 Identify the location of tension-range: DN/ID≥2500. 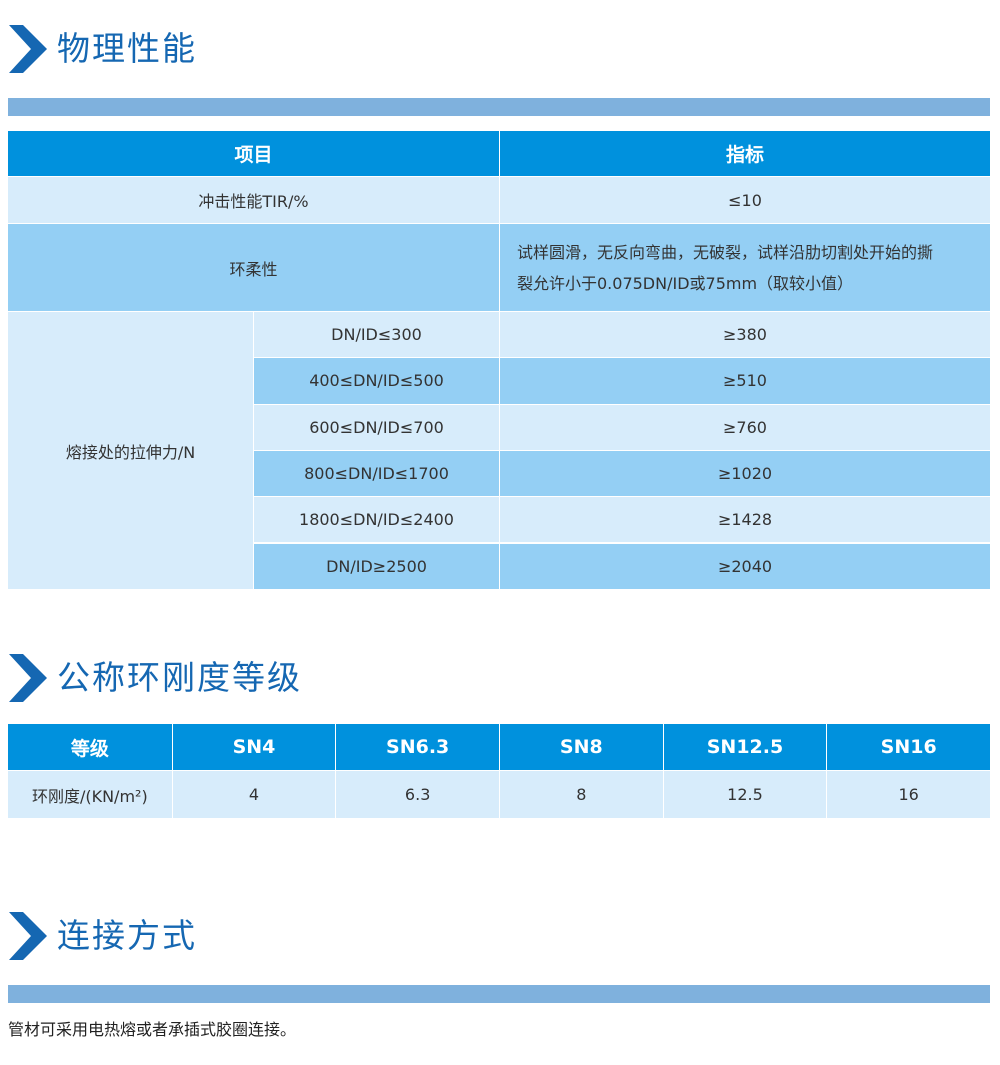
(376, 566).